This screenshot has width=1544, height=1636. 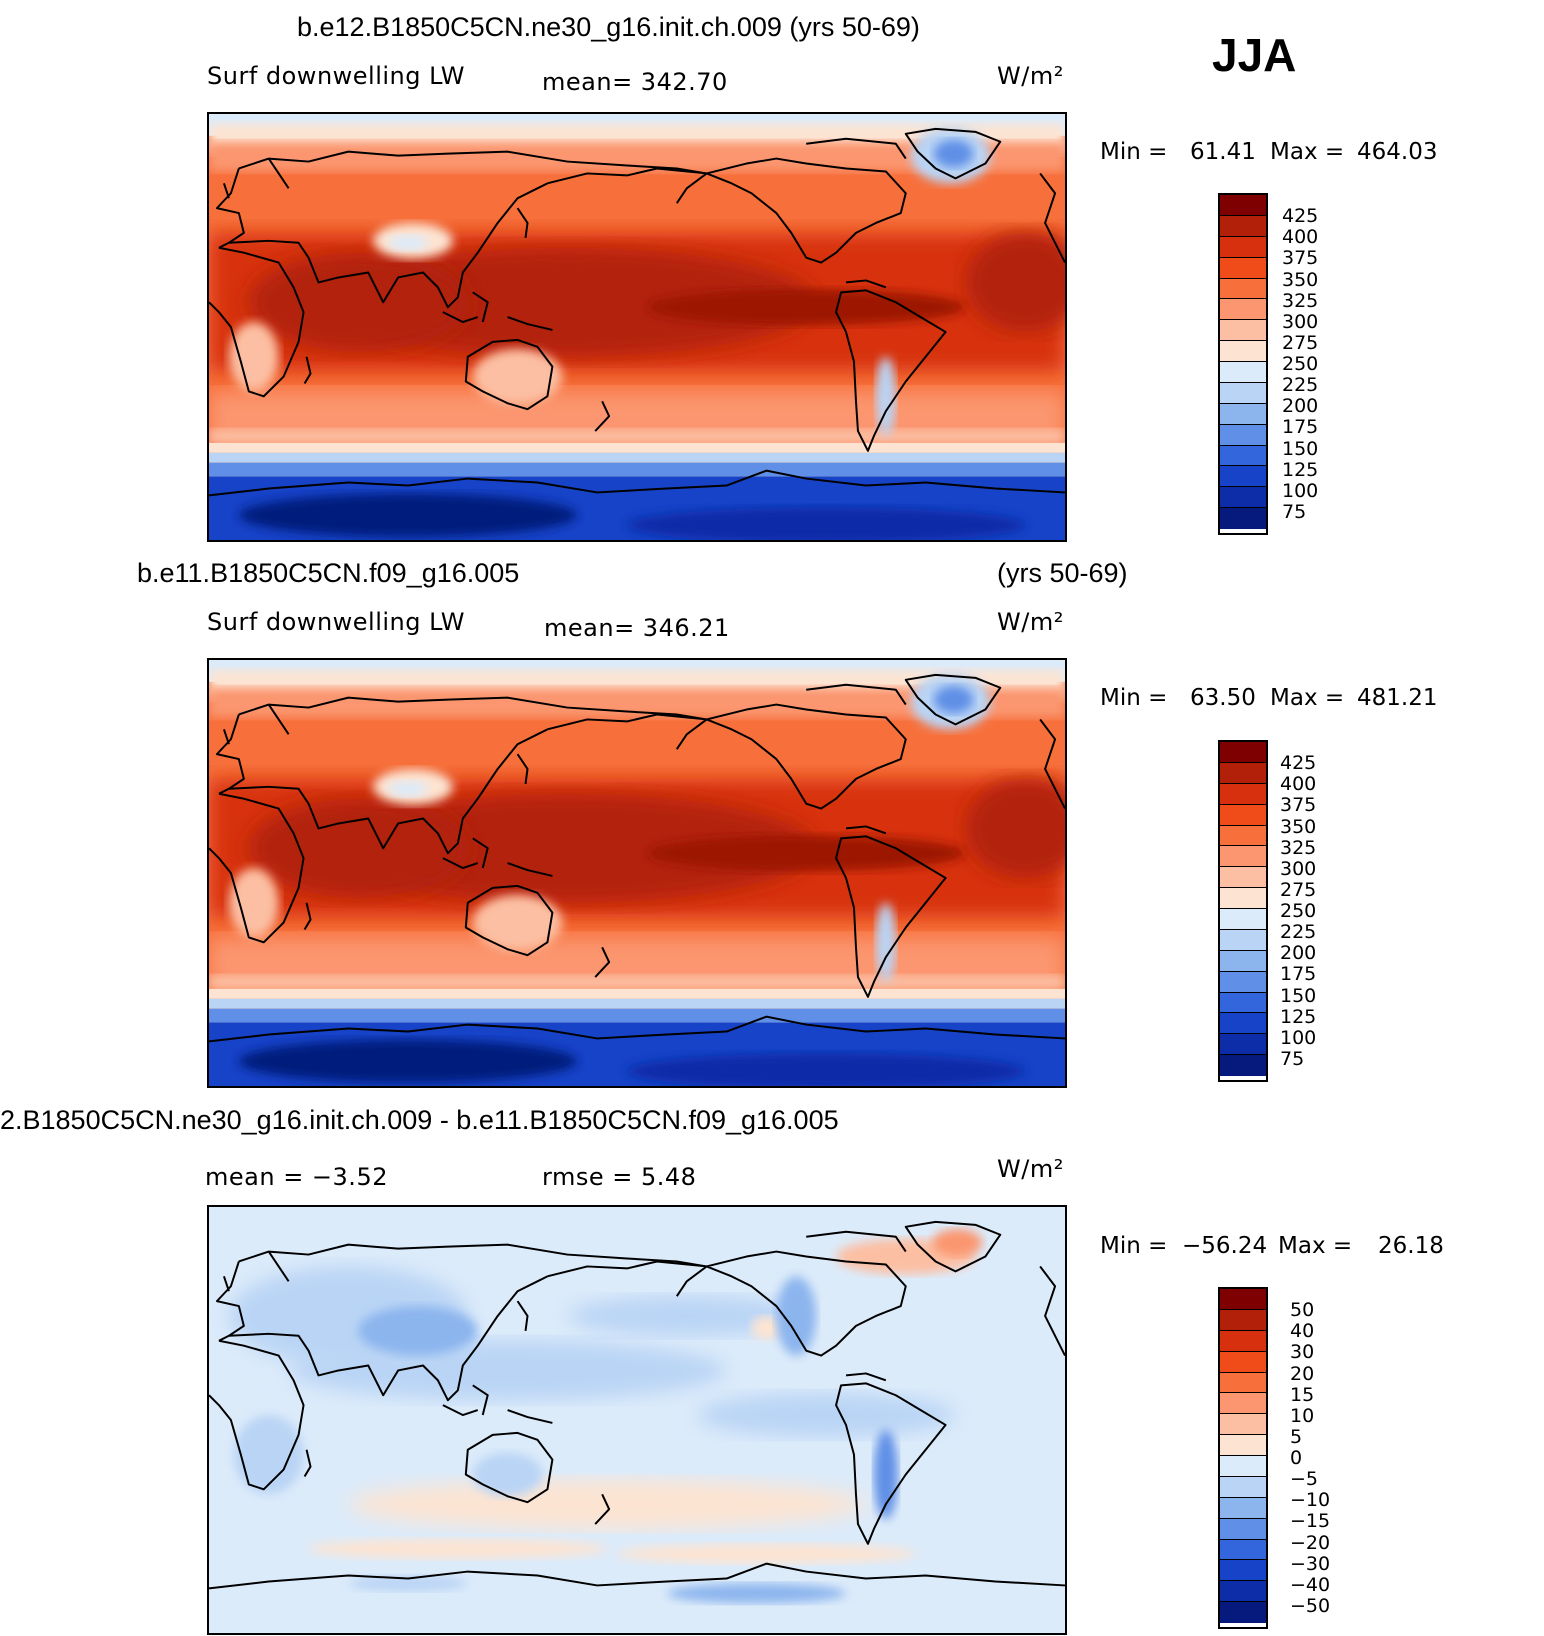 I want to click on colorbar-tick-label: 30, so click(x=1302, y=1352).